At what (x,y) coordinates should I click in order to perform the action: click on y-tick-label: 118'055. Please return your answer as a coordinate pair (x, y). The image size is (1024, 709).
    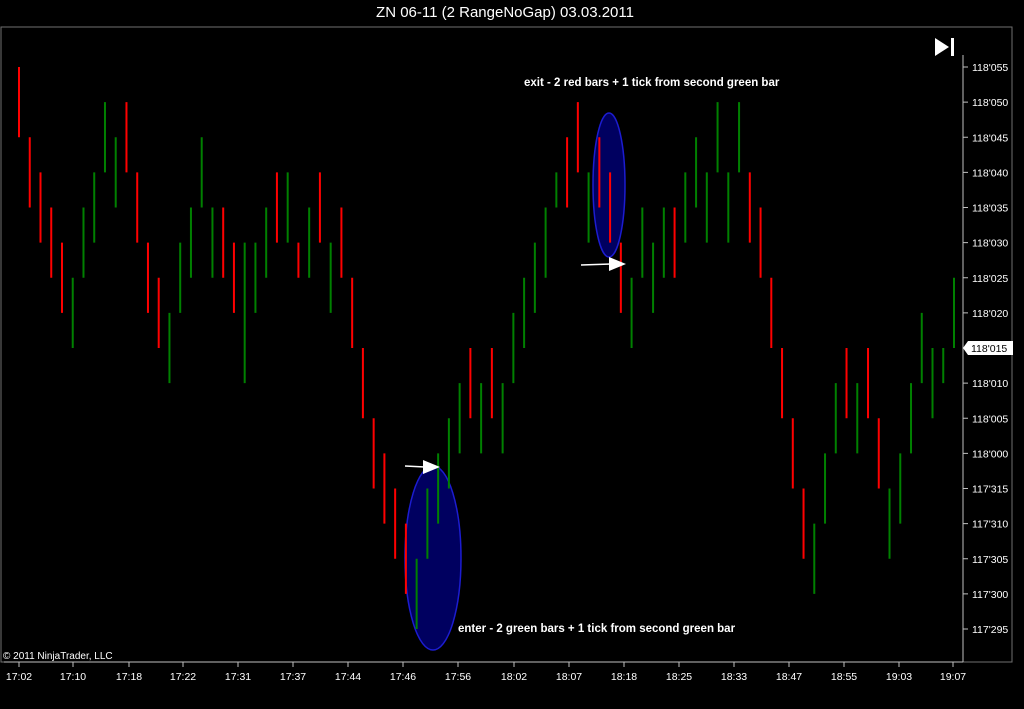
    Looking at the image, I should click on (990, 68).